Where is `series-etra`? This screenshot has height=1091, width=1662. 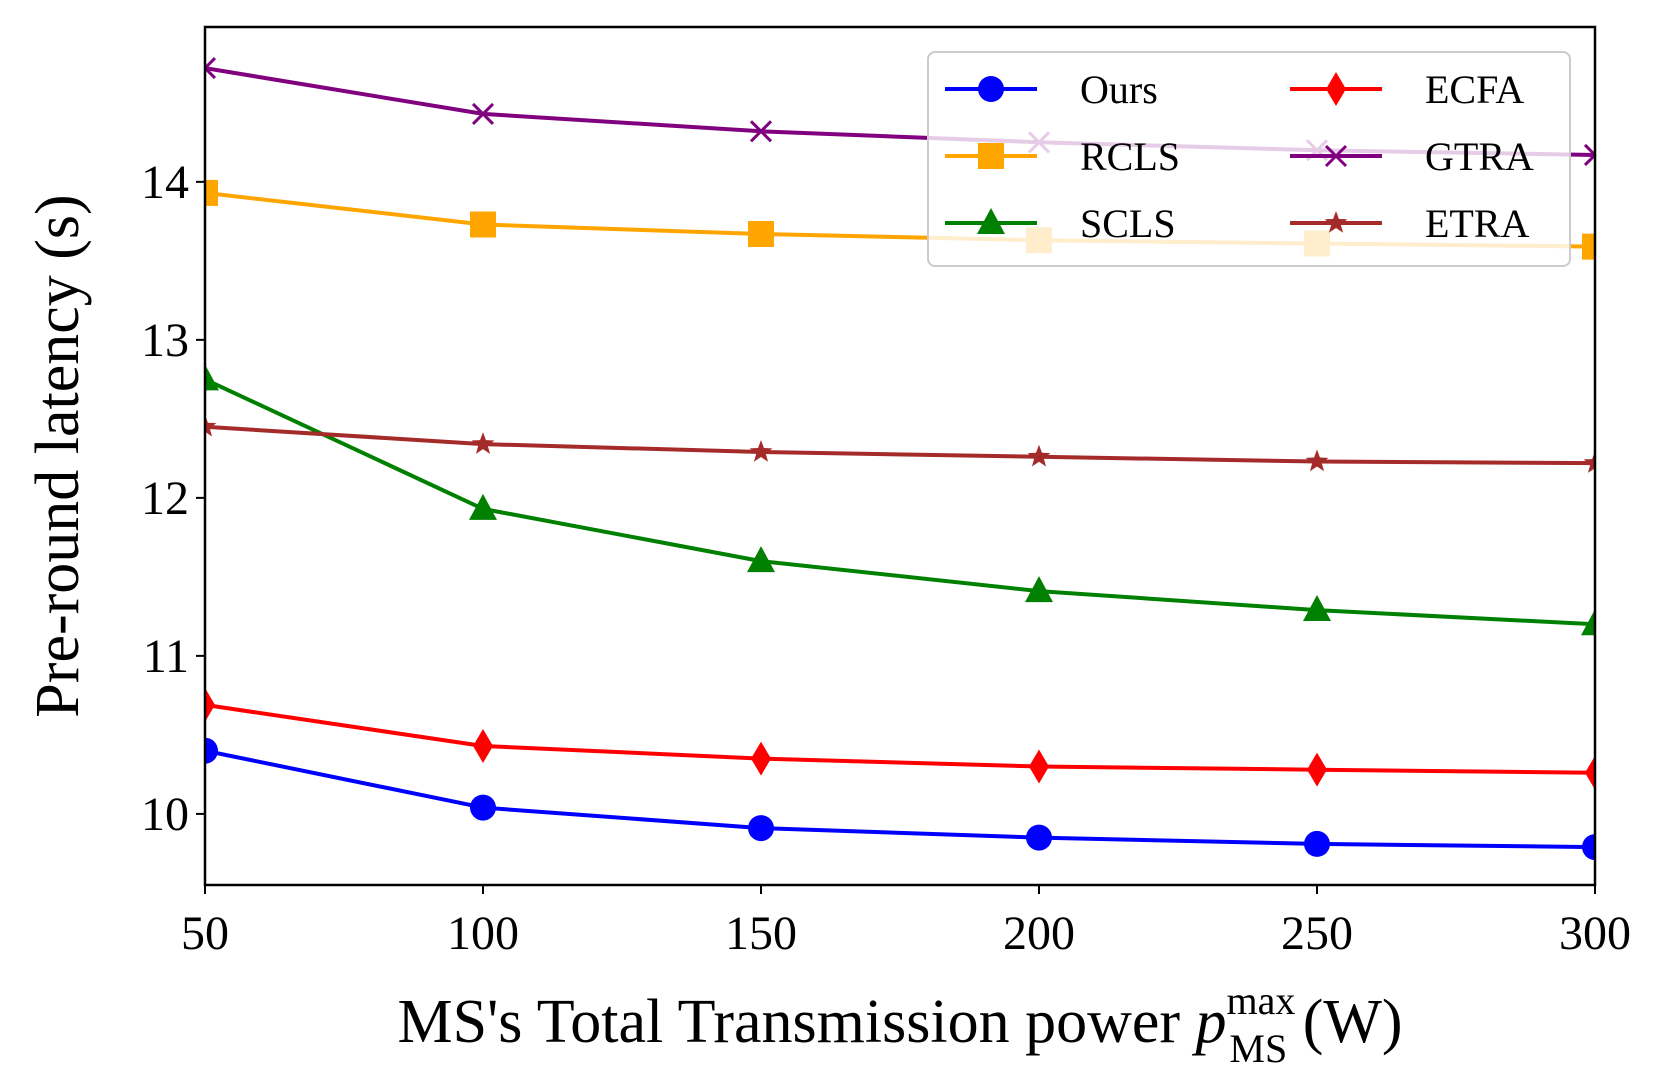 series-etra is located at coordinates (900, 443).